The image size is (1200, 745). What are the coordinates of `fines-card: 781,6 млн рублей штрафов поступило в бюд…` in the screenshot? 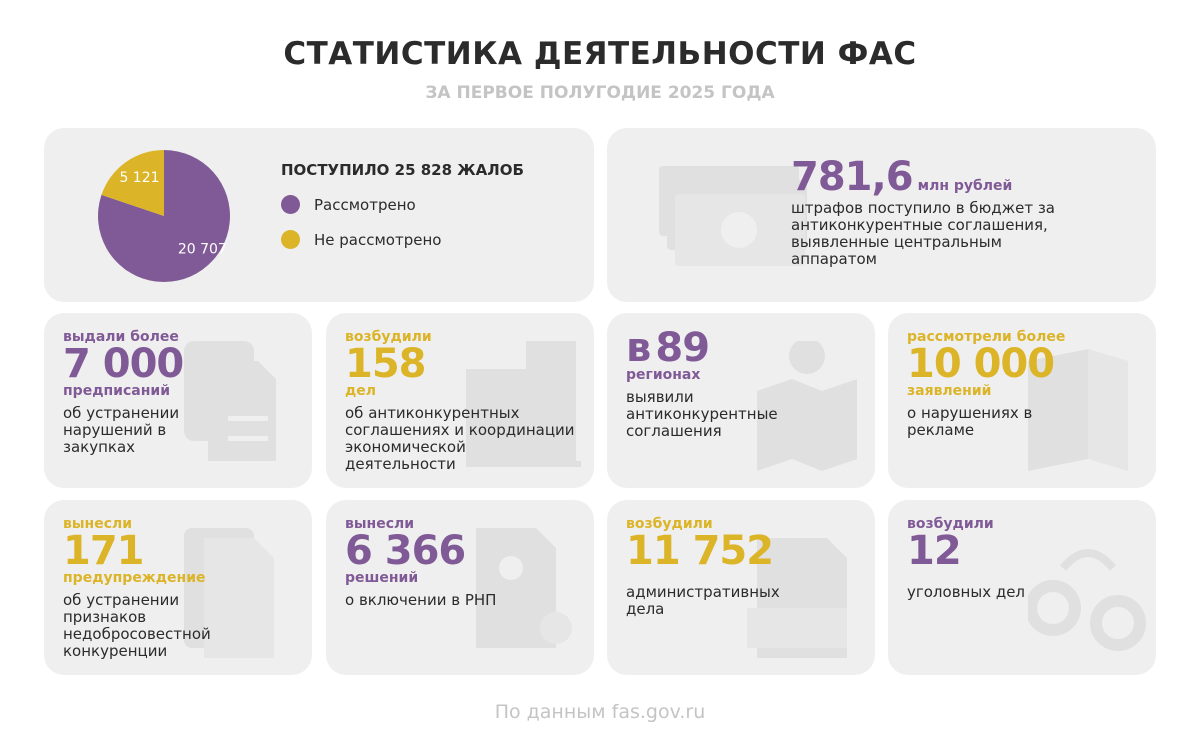 It's located at (881, 215).